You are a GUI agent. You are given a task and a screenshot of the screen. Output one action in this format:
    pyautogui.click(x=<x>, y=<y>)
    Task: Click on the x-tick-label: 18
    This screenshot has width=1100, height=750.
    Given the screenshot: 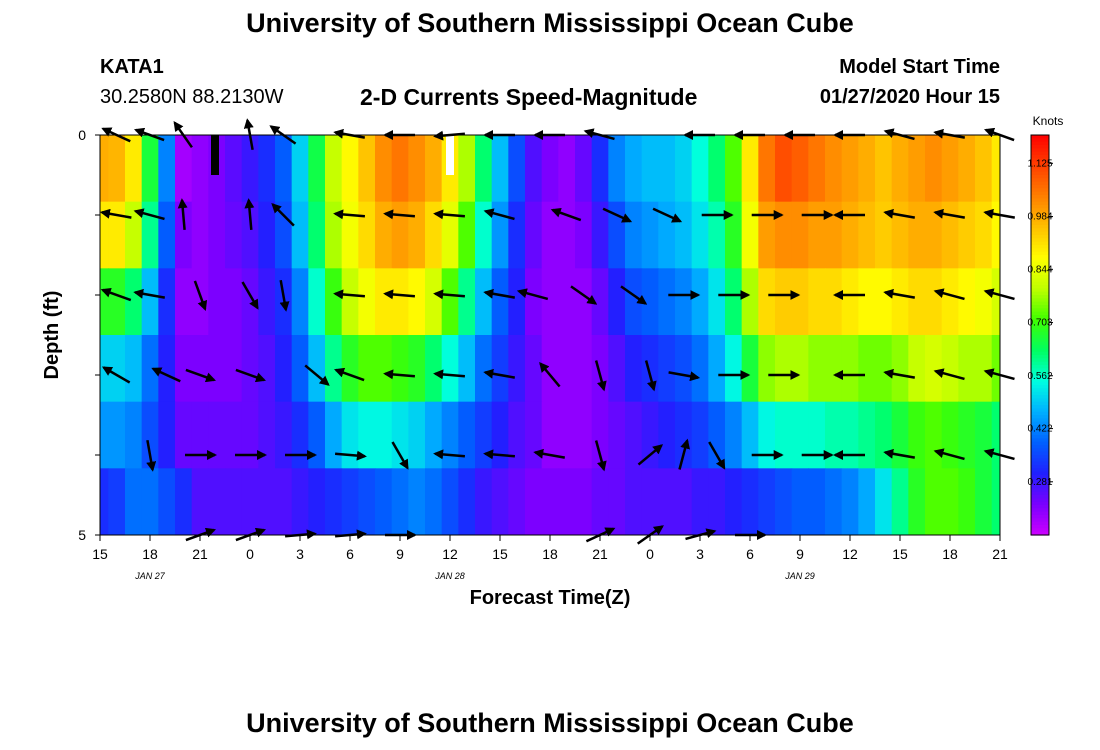 What is the action you would take?
    pyautogui.click(x=550, y=554)
    